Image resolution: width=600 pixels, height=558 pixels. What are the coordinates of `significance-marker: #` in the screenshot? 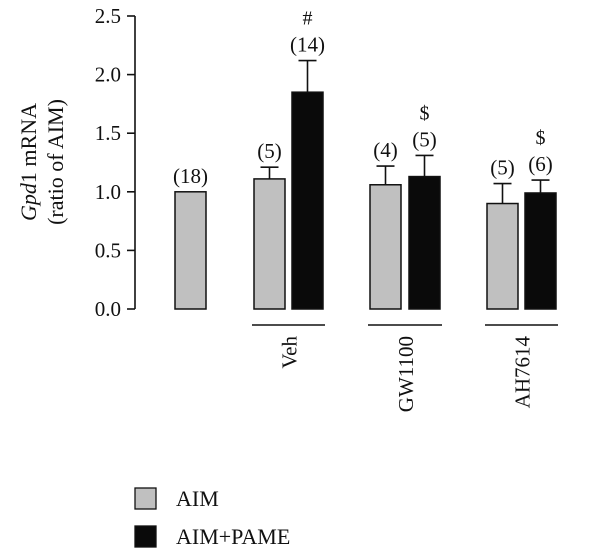 It's located at (308, 19).